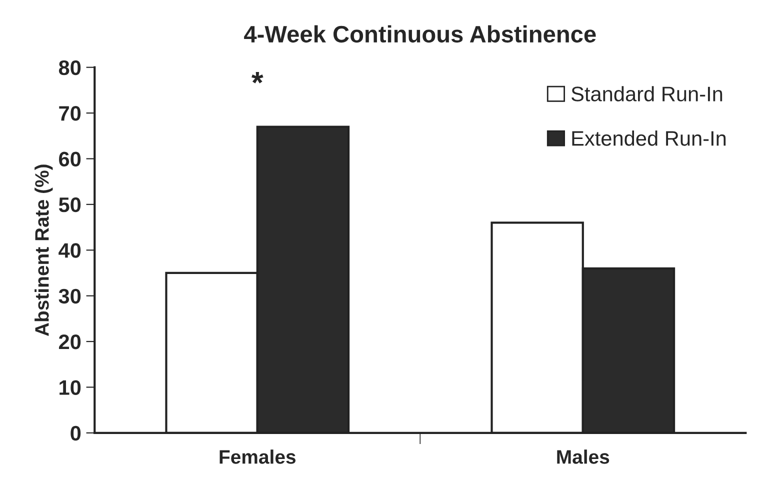 Image resolution: width=757 pixels, height=481 pixels. What do you see at coordinates (75, 433) in the screenshot?
I see `y-tick-label: 0` at bounding box center [75, 433].